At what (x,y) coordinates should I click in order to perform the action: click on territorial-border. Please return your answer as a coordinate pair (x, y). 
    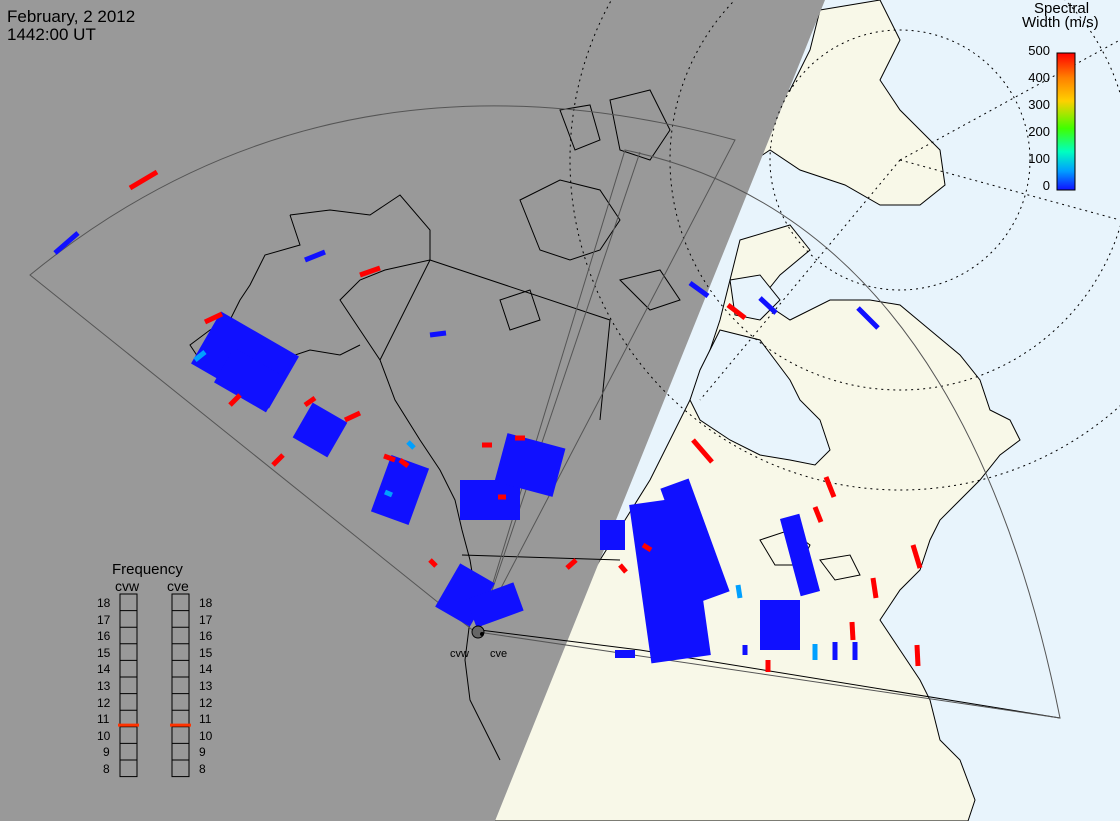
    Looking at the image, I should click on (520, 340).